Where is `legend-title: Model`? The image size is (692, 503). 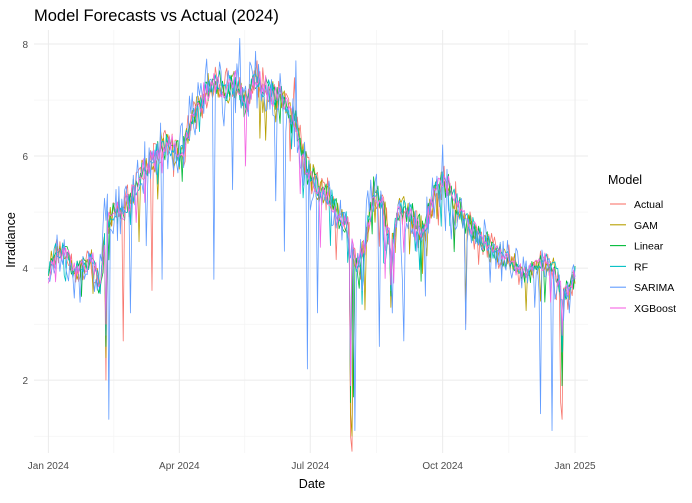
legend-title: Model is located at coordinates (625, 180).